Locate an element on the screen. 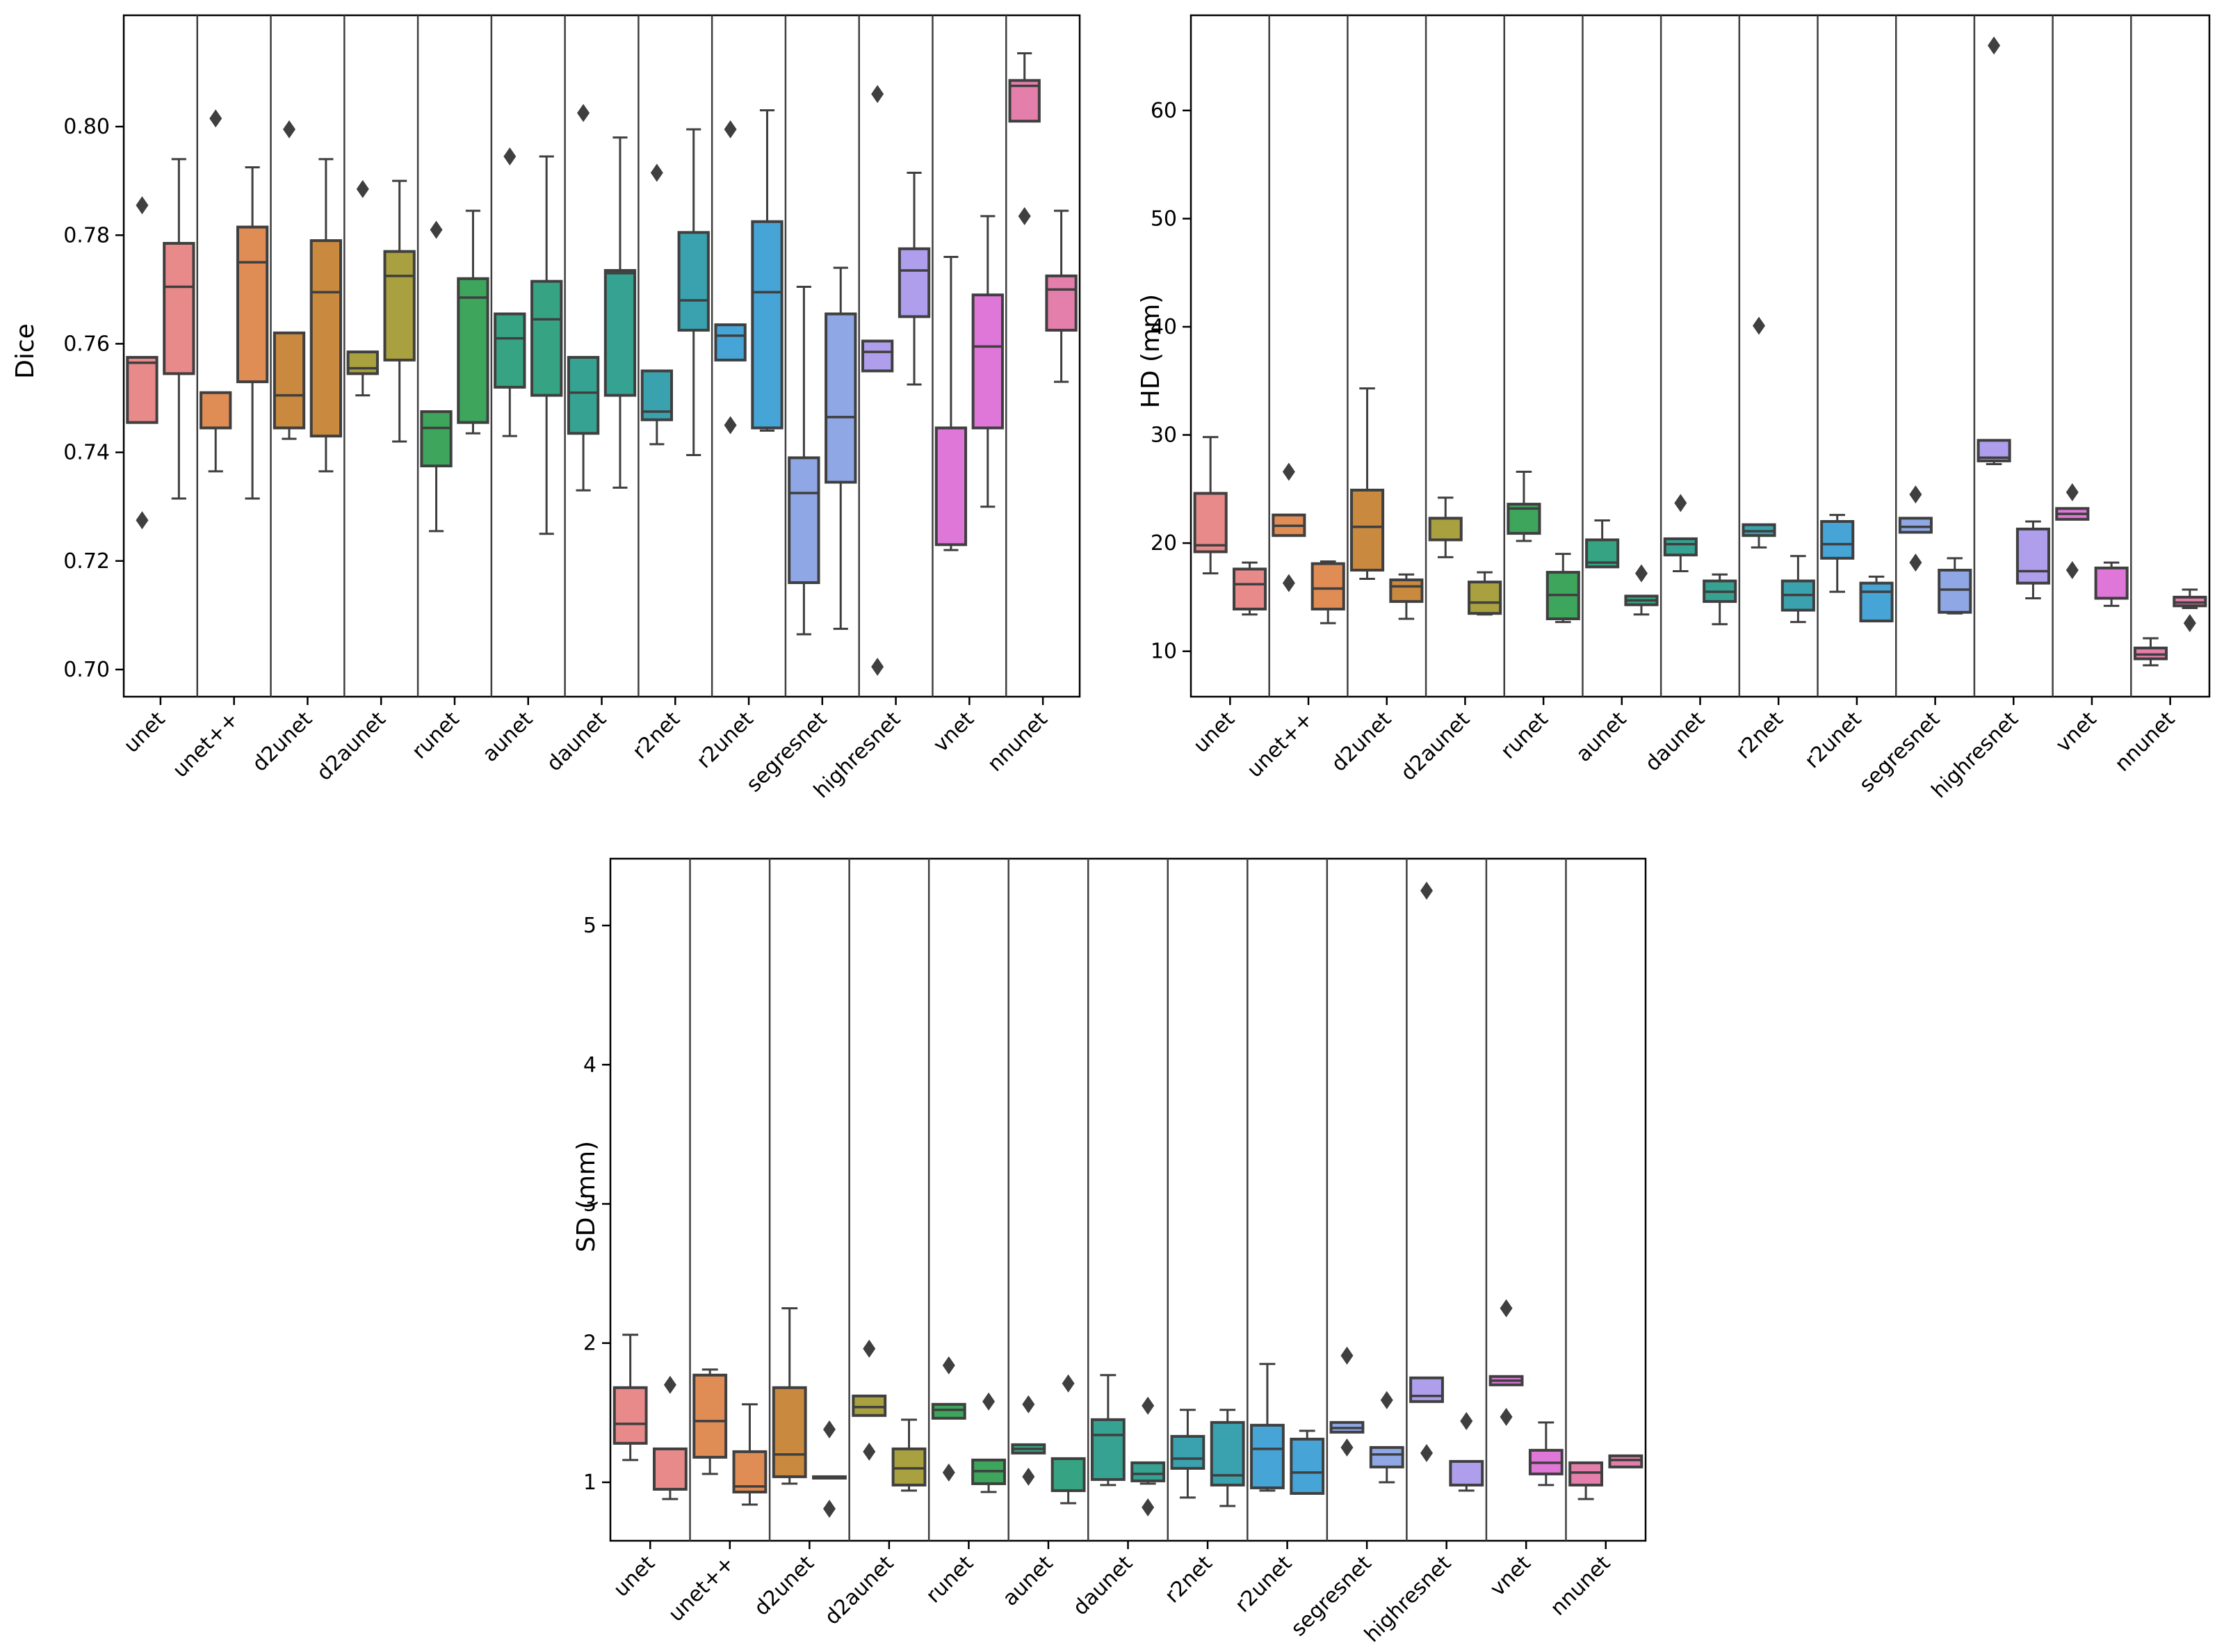 The height and width of the screenshot is (1652, 2224). hd-segresnet-box-1-outlier is located at coordinates (1916, 562).